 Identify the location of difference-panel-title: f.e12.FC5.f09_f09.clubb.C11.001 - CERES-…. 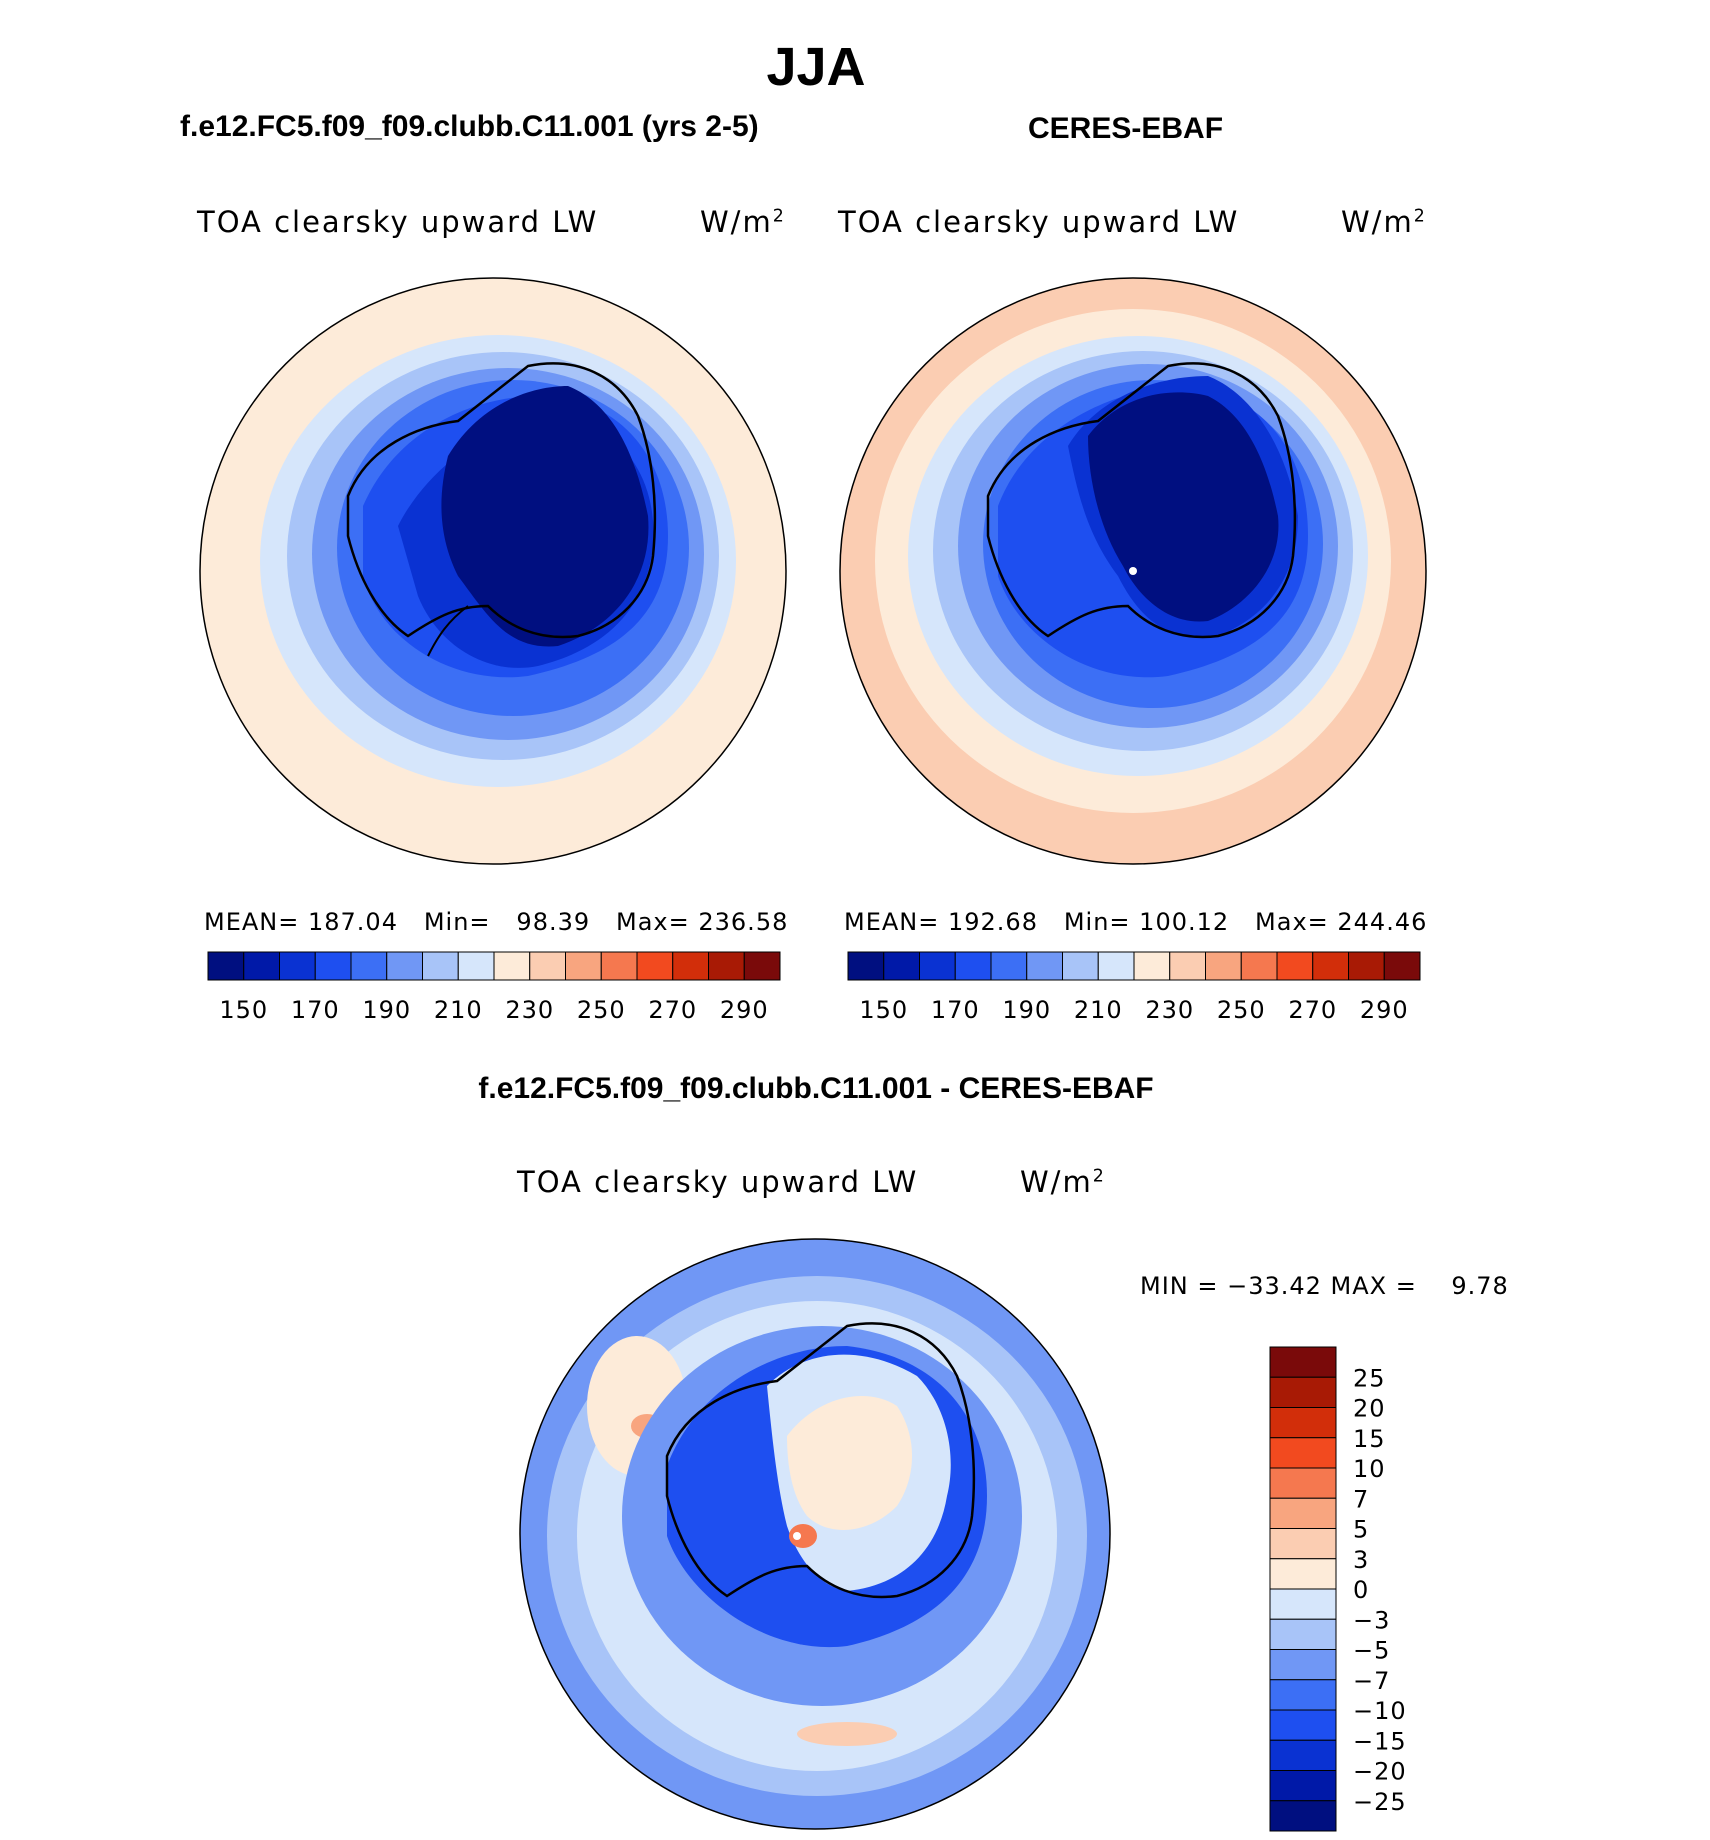
(816, 1088).